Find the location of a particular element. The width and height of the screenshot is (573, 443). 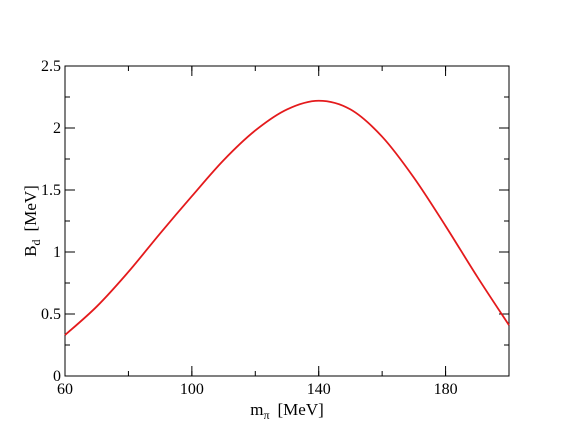

x-tick-label: 60 is located at coordinates (65, 389).